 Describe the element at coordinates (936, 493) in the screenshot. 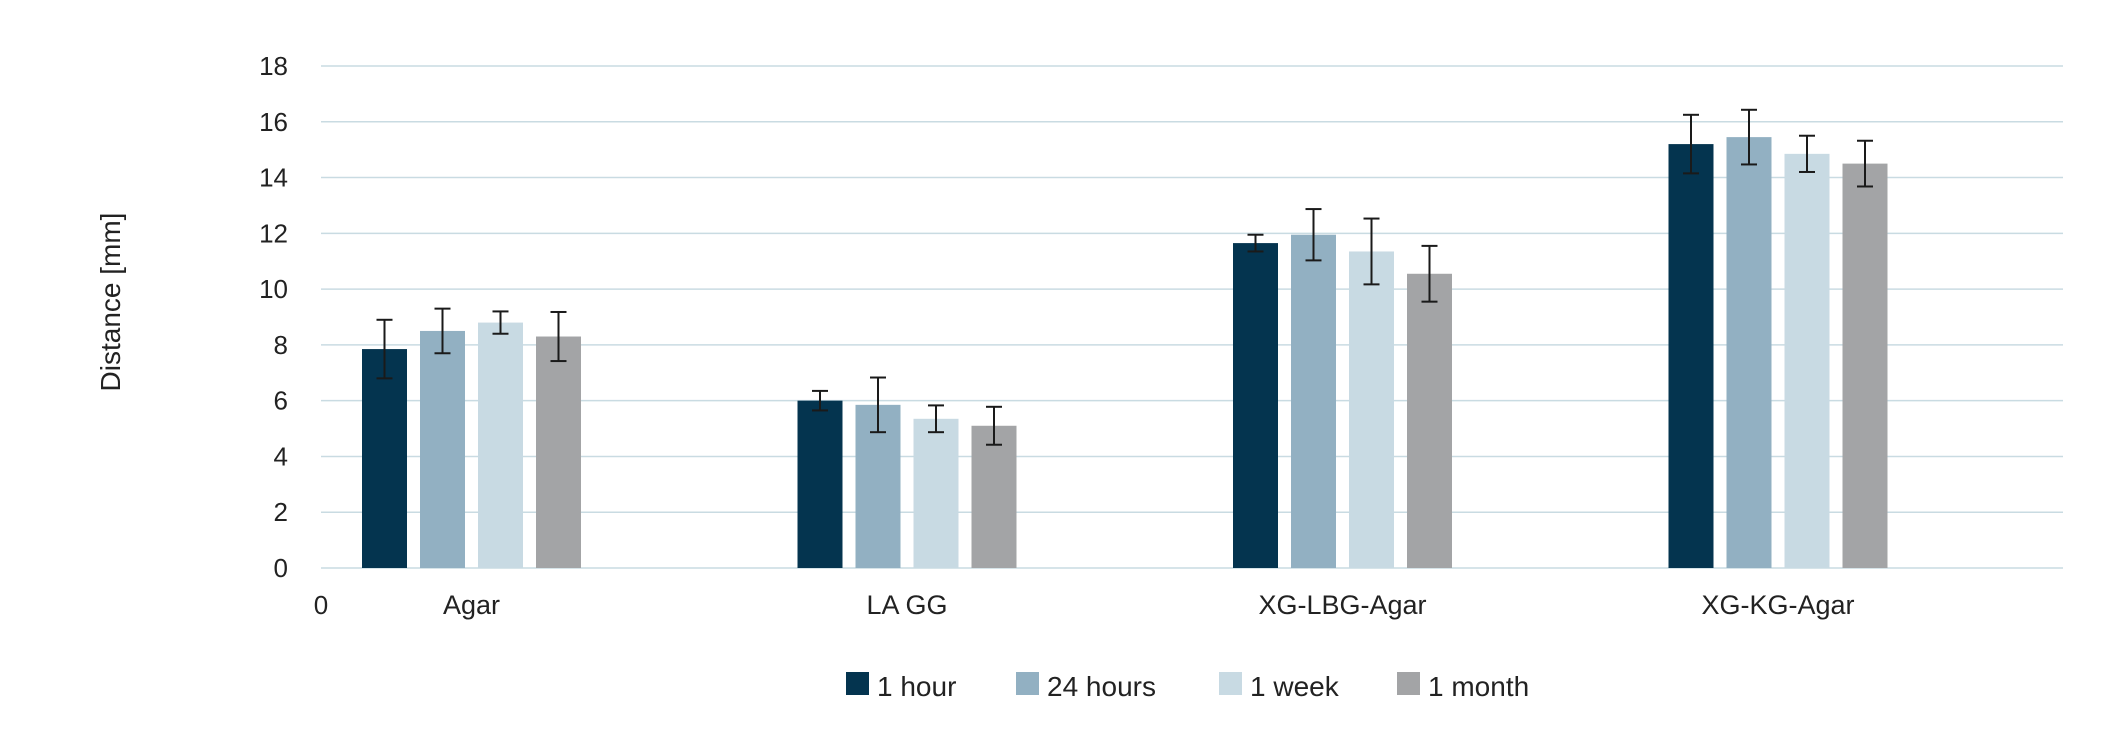

I see `bar-1-week-LA-GG` at that location.